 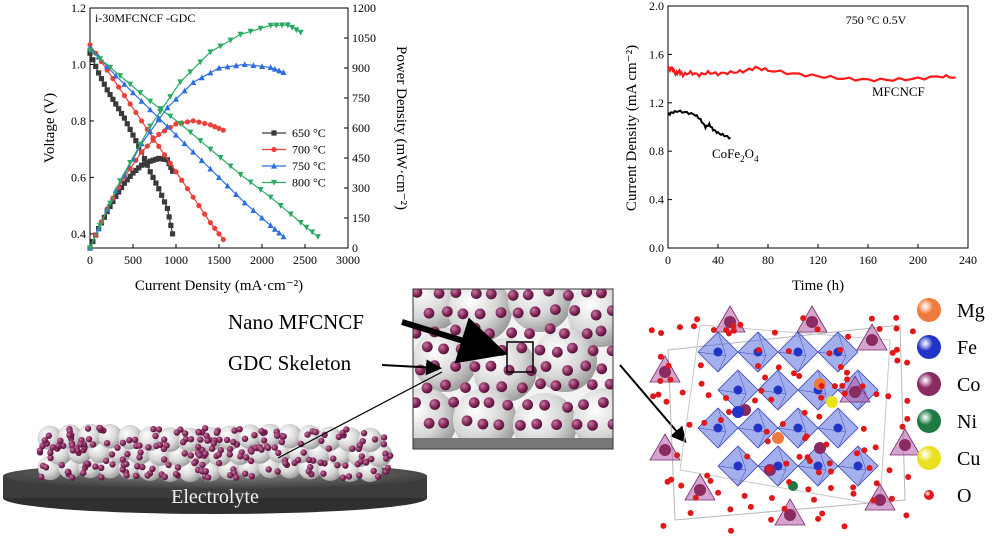 I want to click on co-atom, so click(x=820, y=448).